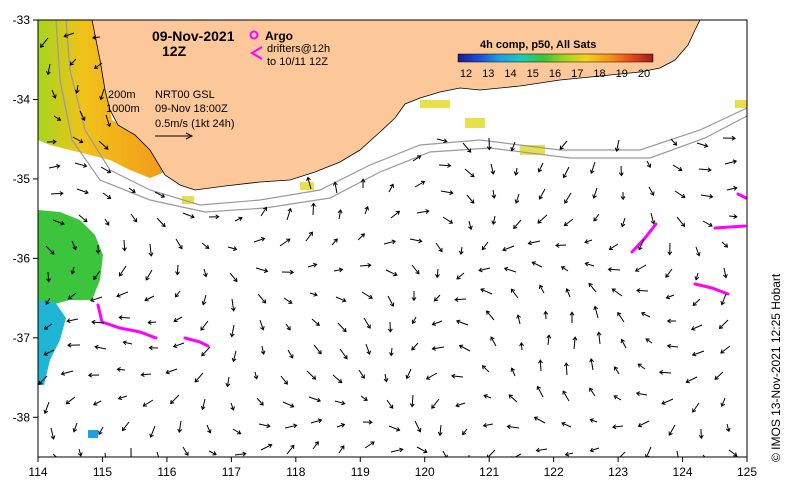 This screenshot has height=492, width=790. What do you see at coordinates (622, 74) in the screenshot?
I see `colorbar-tick-label: 19` at bounding box center [622, 74].